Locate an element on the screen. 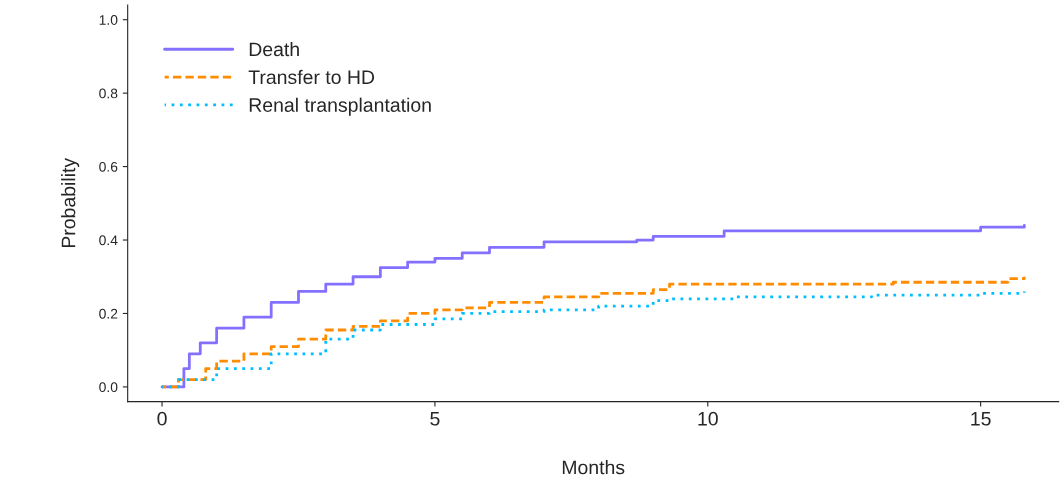 The width and height of the screenshot is (1064, 502). x-tick-label: 10 is located at coordinates (708, 418).